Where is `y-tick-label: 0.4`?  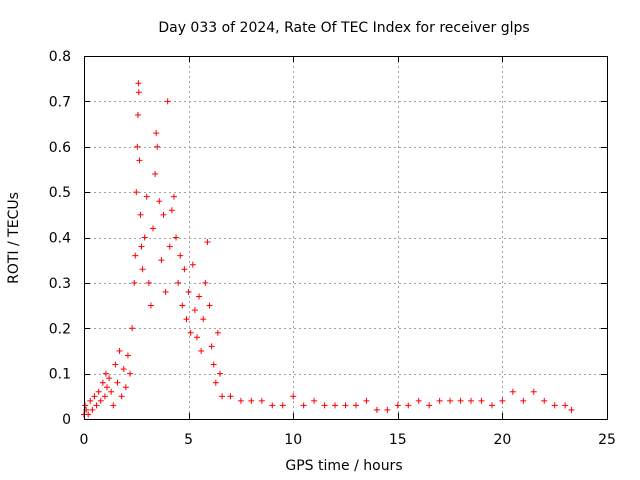 y-tick-label: 0.4 is located at coordinates (60, 239).